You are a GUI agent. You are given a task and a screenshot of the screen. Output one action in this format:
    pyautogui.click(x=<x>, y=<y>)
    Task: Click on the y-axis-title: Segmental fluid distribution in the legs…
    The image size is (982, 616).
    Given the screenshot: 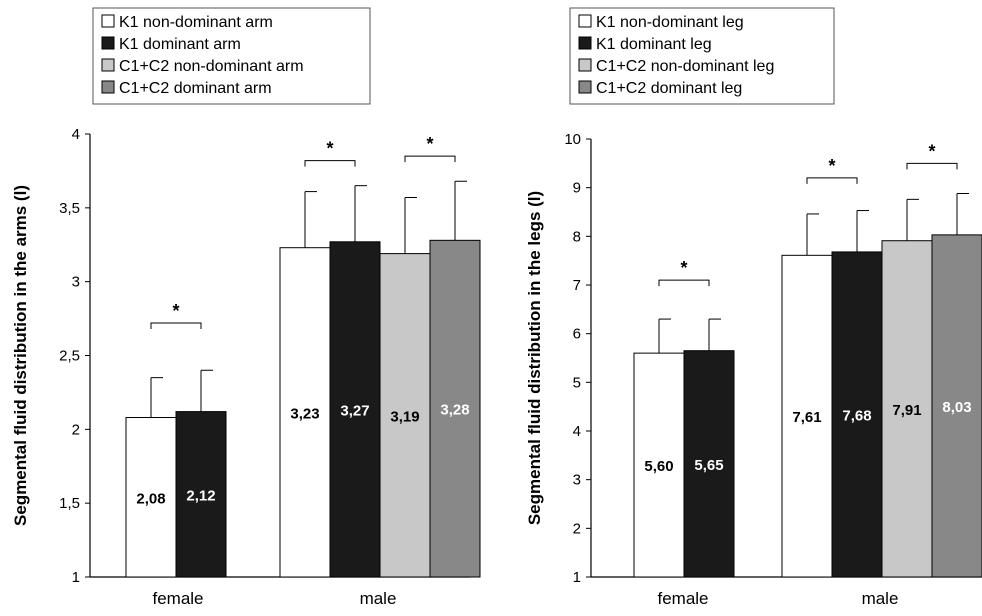 What is the action you would take?
    pyautogui.click(x=534, y=358)
    